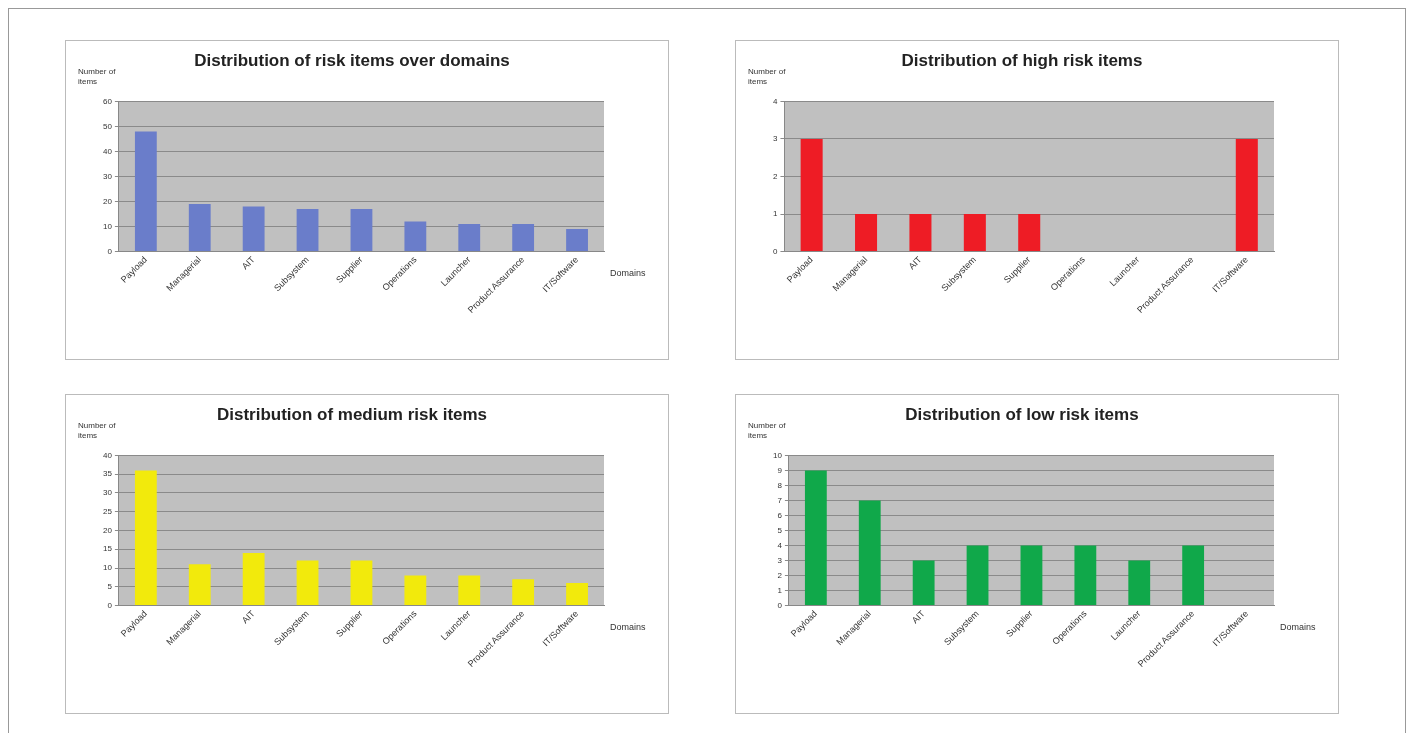 This screenshot has height=740, width=1412. What do you see at coordinates (107, 126) in the screenshot?
I see `y-tick-label: 50` at bounding box center [107, 126].